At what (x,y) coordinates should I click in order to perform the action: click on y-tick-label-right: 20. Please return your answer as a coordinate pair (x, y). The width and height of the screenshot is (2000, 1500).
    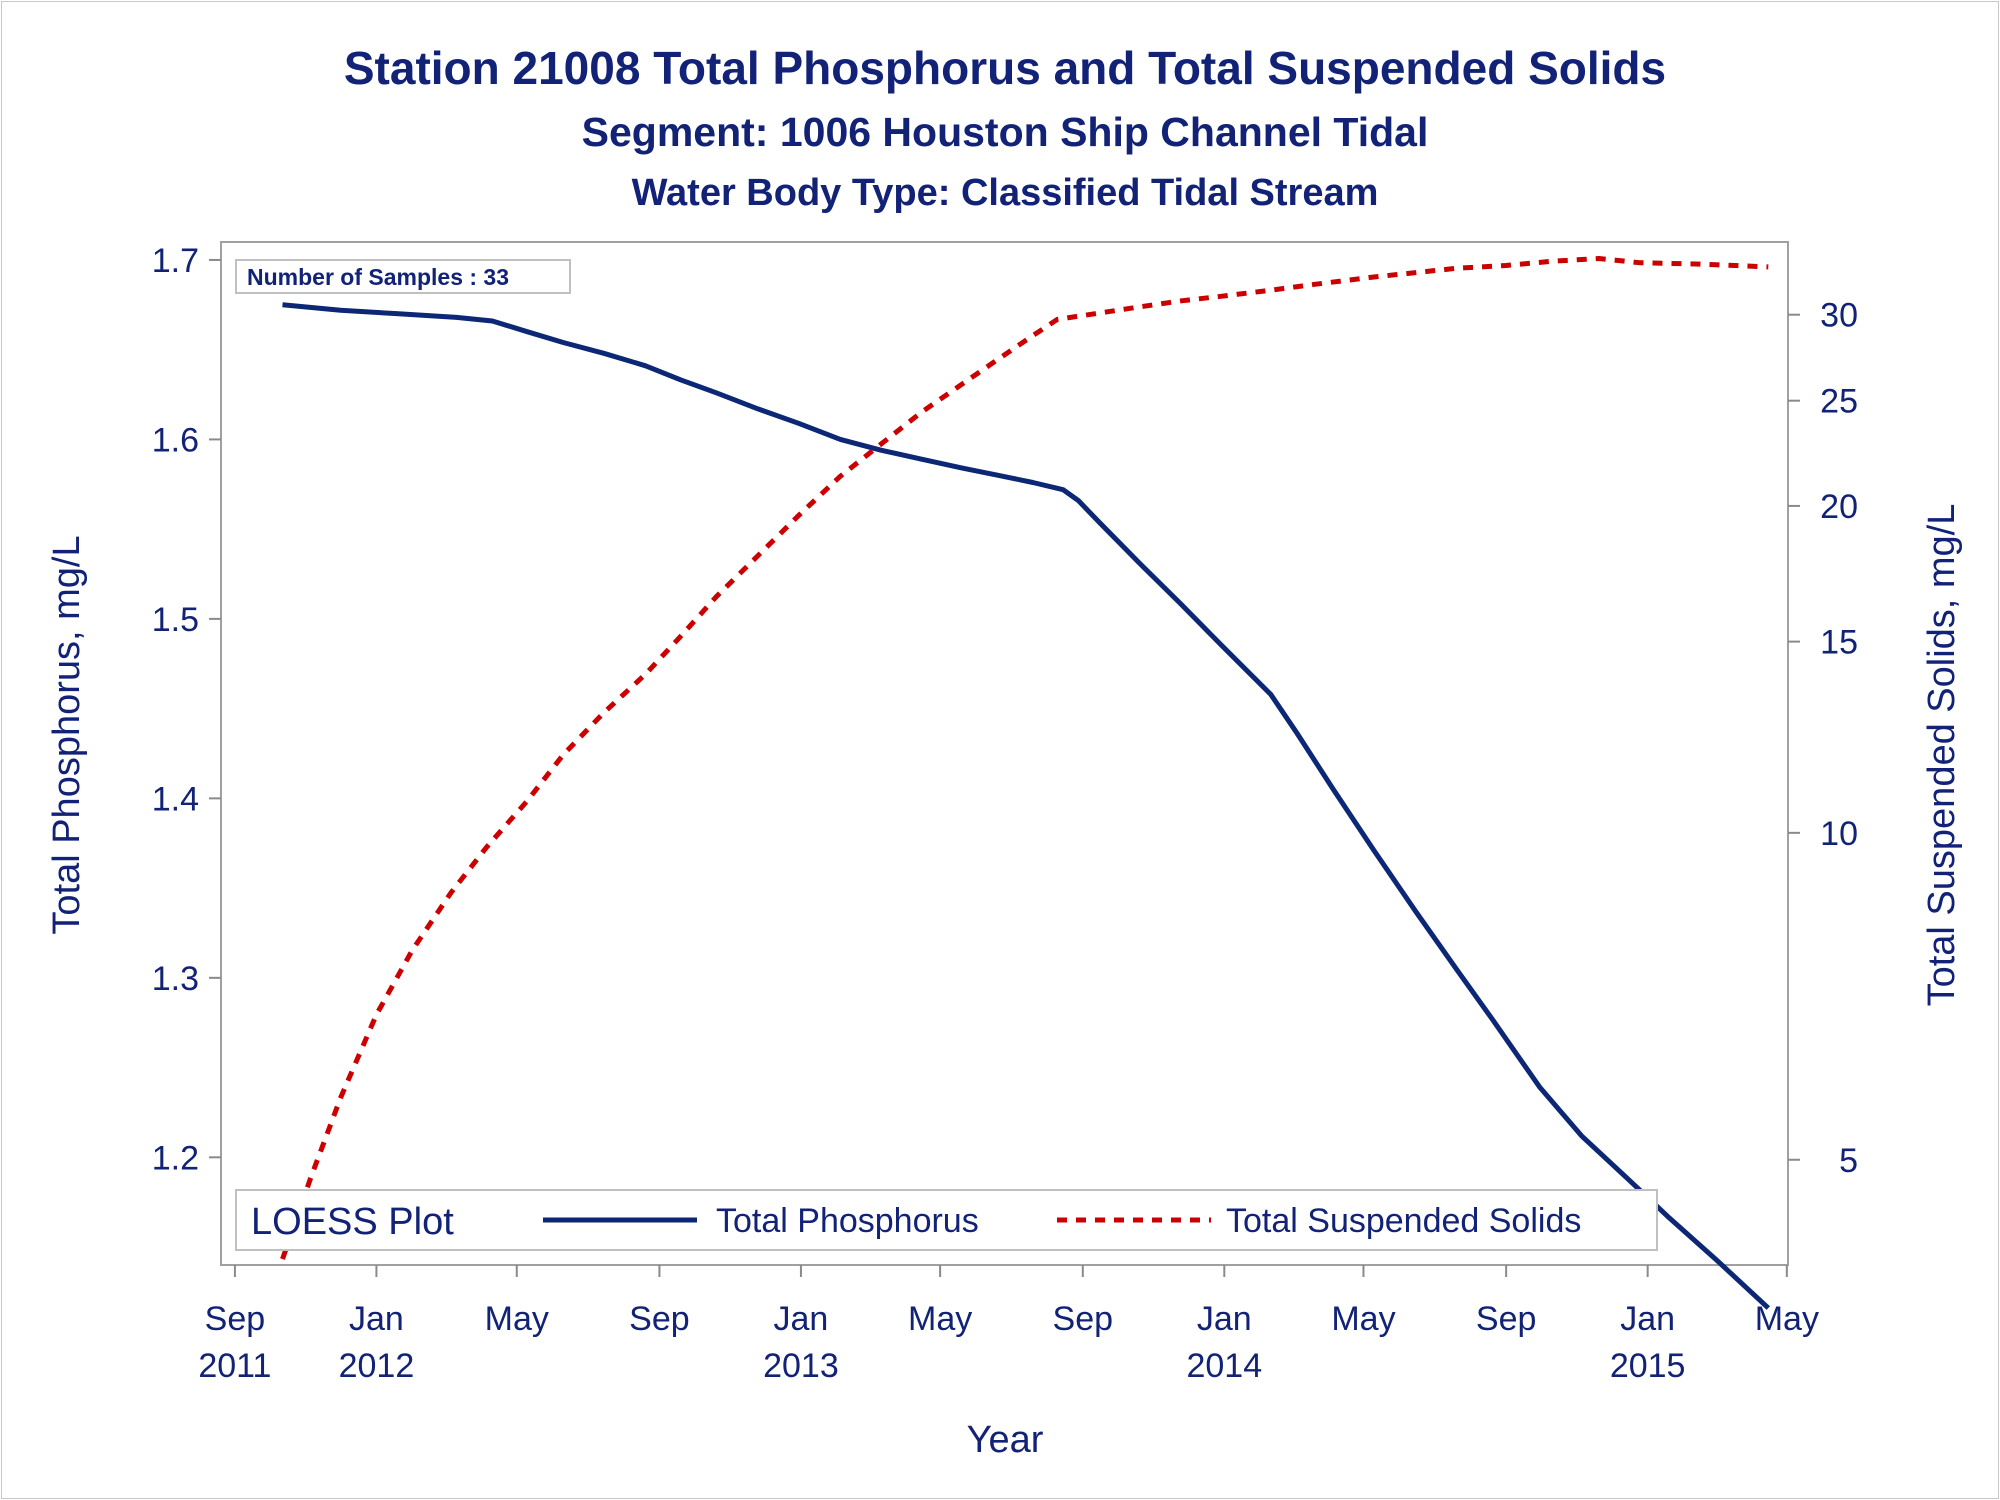
    Looking at the image, I should click on (1839, 507).